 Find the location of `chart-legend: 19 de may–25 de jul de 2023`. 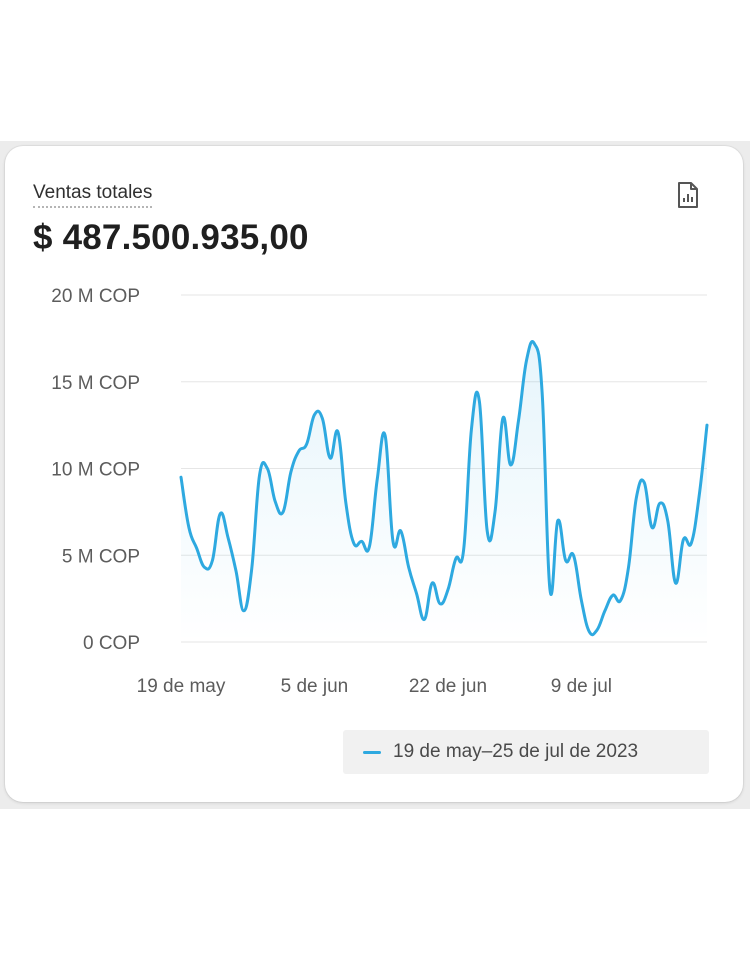

chart-legend: 19 de may–25 de jul de 2023 is located at coordinates (526, 752).